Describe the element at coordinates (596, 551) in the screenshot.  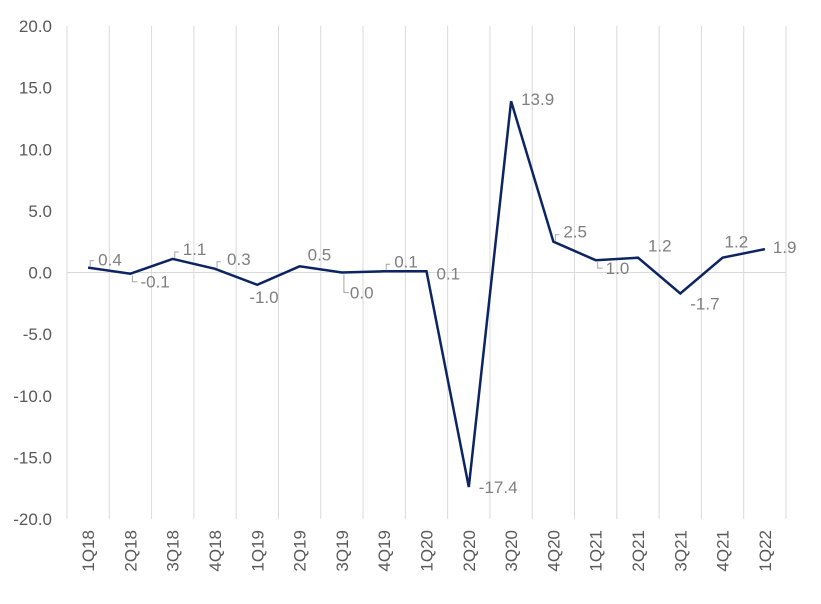
I see `x-tick-label: 1Q21` at that location.